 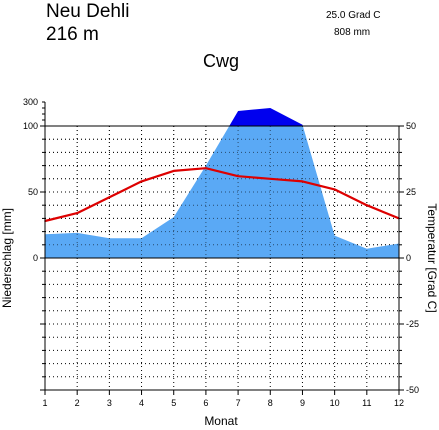 I want to click on temperature-line, so click(x=222, y=195).